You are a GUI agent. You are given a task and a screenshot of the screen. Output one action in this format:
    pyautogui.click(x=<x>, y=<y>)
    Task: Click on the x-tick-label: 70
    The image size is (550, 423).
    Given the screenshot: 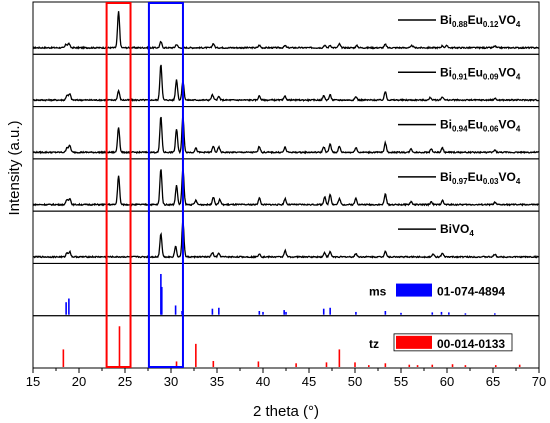 What is the action you would take?
    pyautogui.click(x=539, y=381)
    